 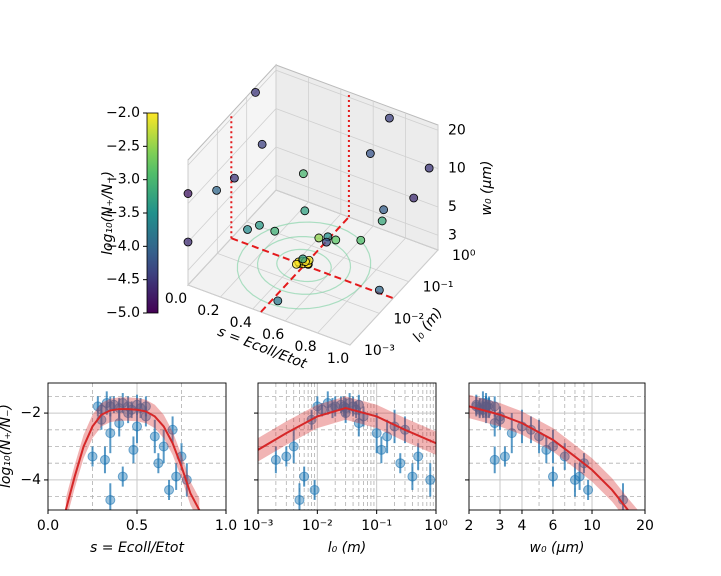 What do you see at coordinates (123, 146) in the screenshot?
I see `colorbar-tick-label: −2.5` at bounding box center [123, 146].